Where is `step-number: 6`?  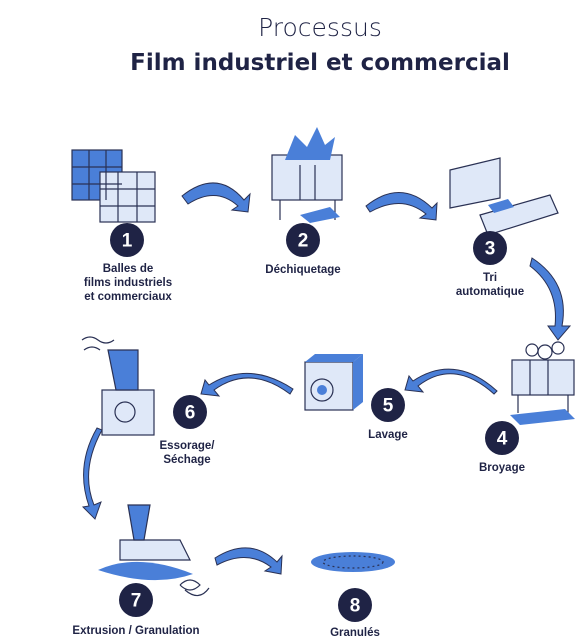 step-number: 6 is located at coordinates (190, 413).